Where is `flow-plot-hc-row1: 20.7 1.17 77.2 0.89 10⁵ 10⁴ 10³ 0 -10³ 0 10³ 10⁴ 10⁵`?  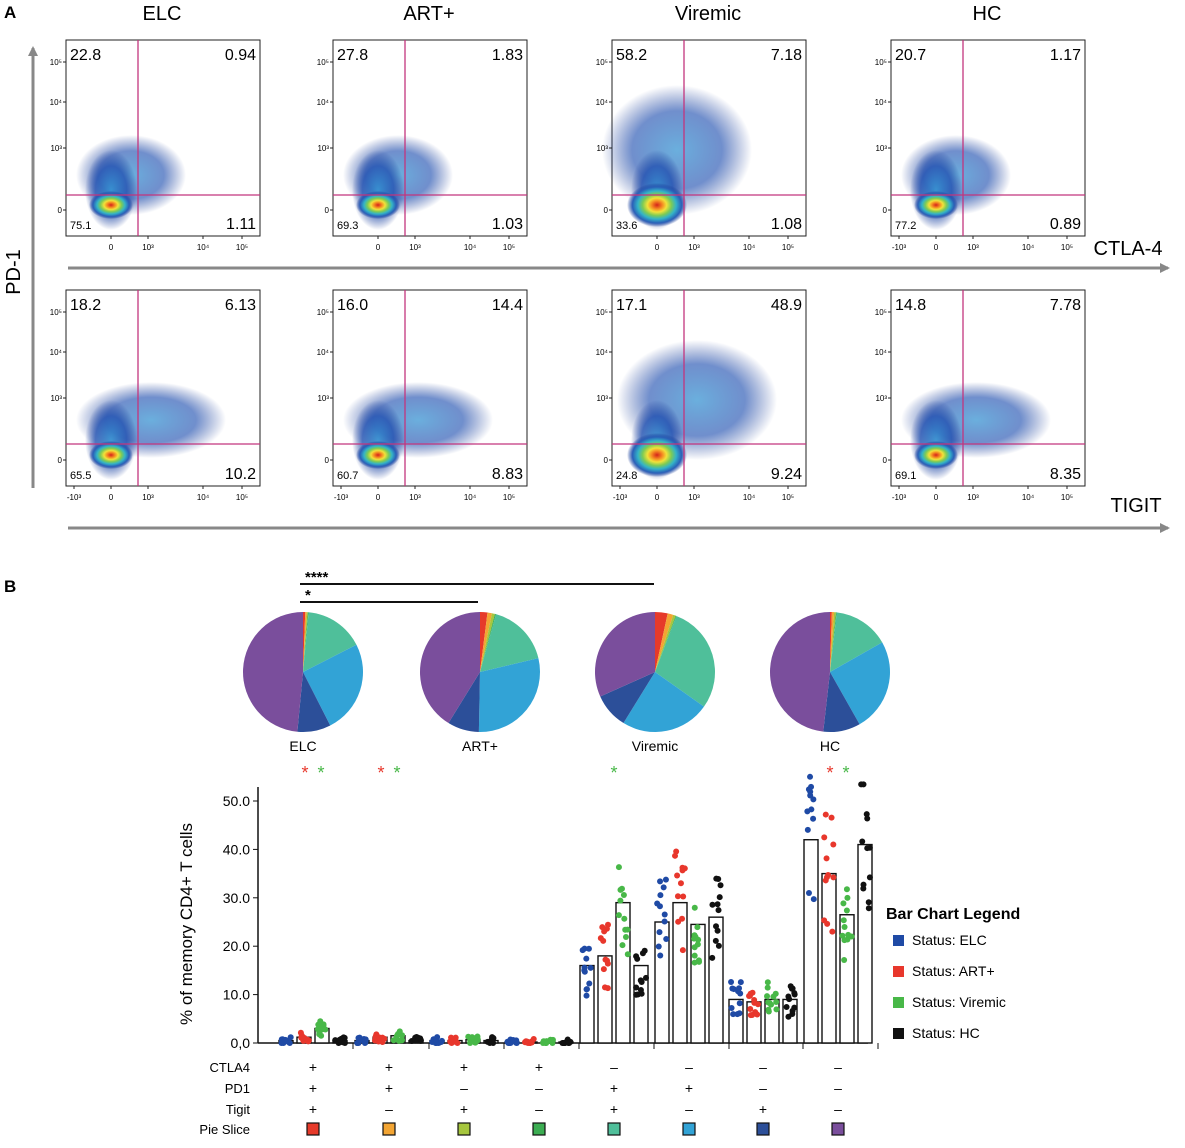
flow-plot-hc-row1: 20.7 1.17 77.2 0.89 10⁵ 10⁴ 10³ 0 -10³ 0 10³ 10⁴ 10⁵ is located at coordinates (980, 145).